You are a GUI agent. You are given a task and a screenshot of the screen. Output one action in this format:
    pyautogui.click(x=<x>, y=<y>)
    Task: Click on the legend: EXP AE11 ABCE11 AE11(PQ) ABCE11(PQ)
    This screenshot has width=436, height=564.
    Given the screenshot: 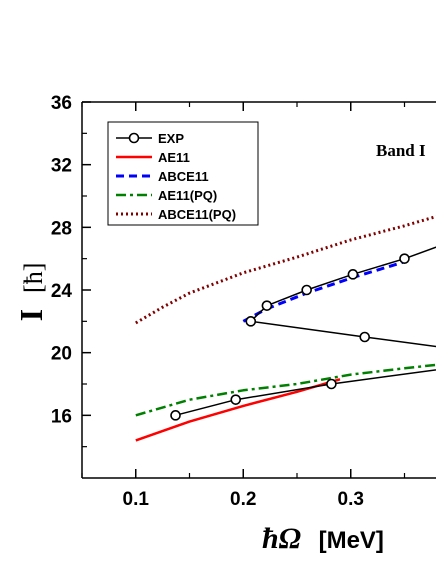 What is the action you would take?
    pyautogui.click(x=183, y=173)
    